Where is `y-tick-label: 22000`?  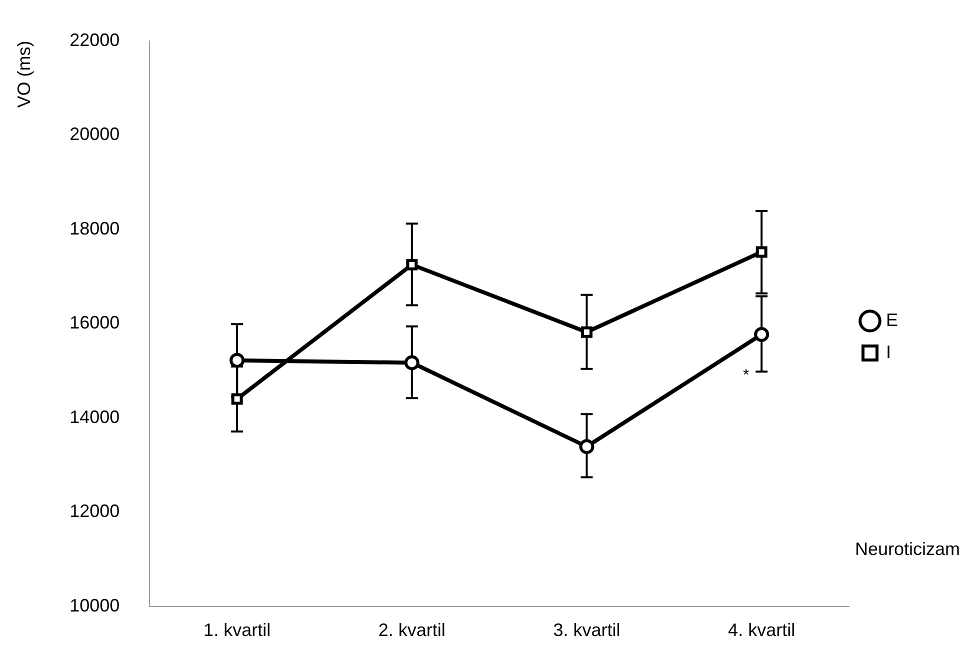
y-tick-label: 22000 is located at coordinates (95, 40).